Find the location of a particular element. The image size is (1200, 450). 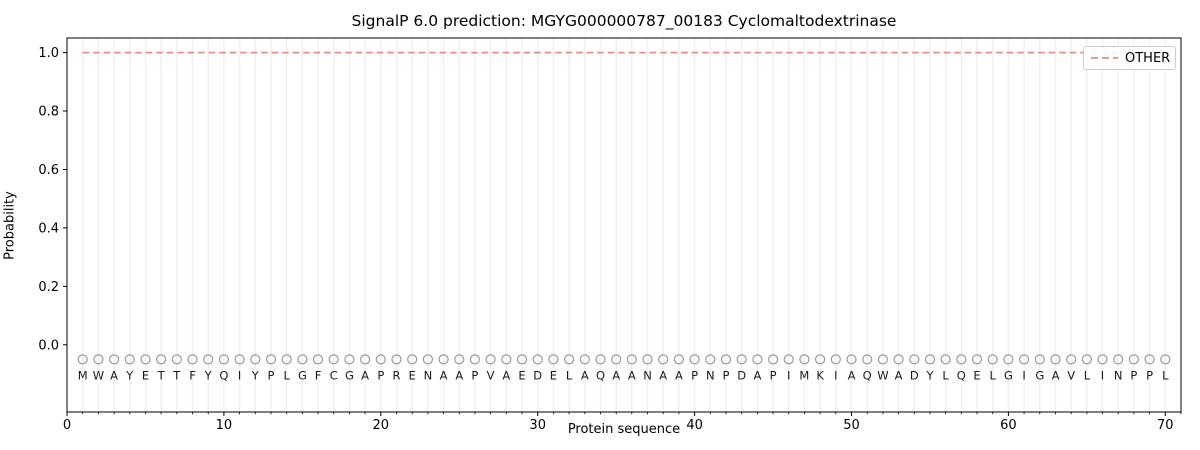

residue-markers is located at coordinates (624, 359).